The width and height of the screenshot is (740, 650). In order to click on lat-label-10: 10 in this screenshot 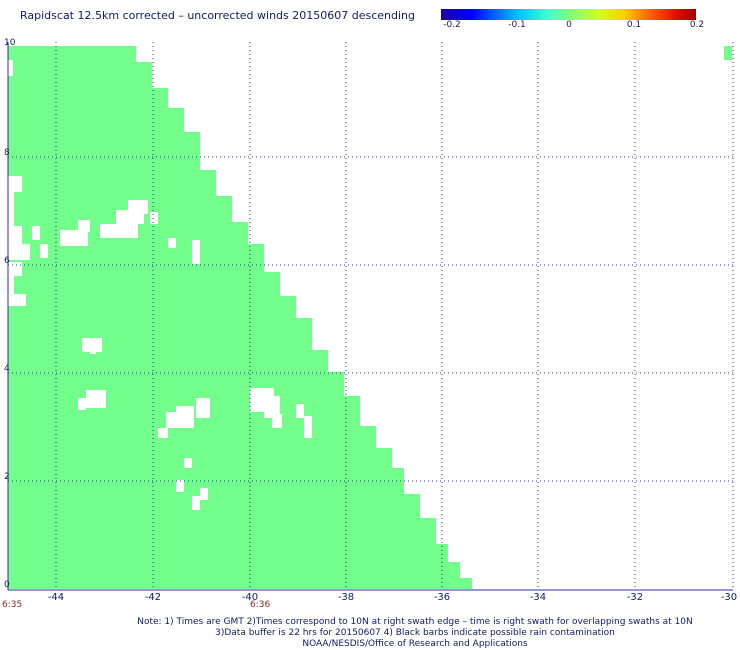, I will do `click(10, 43)`.